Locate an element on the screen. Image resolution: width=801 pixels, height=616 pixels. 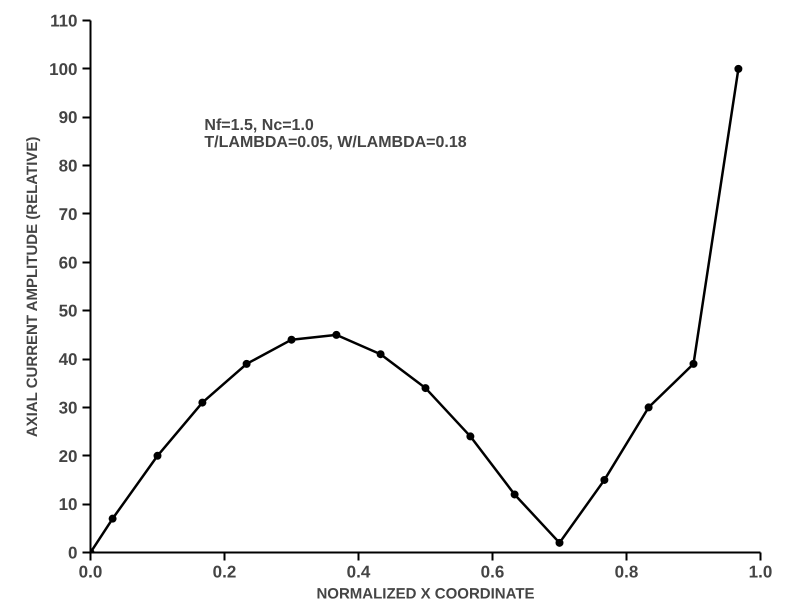
y-tick-label: 20 is located at coordinates (68, 456).